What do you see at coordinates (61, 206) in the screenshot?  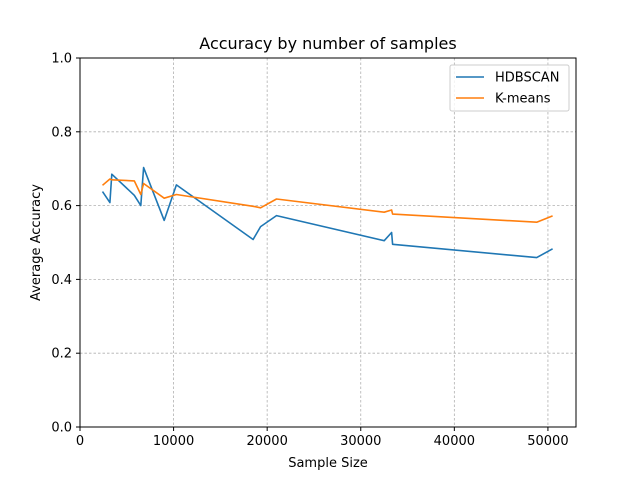 I see `y-tick-label: 0.6` at bounding box center [61, 206].